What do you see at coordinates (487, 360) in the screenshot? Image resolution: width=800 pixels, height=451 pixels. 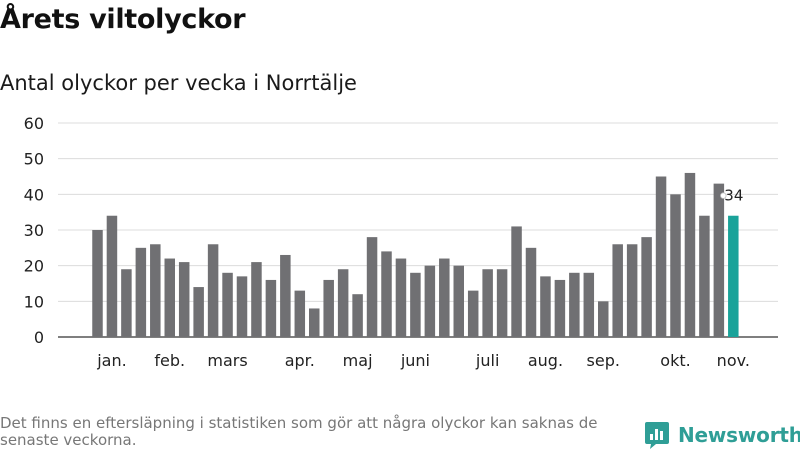 I see `x-tick-label: juli` at bounding box center [487, 360].